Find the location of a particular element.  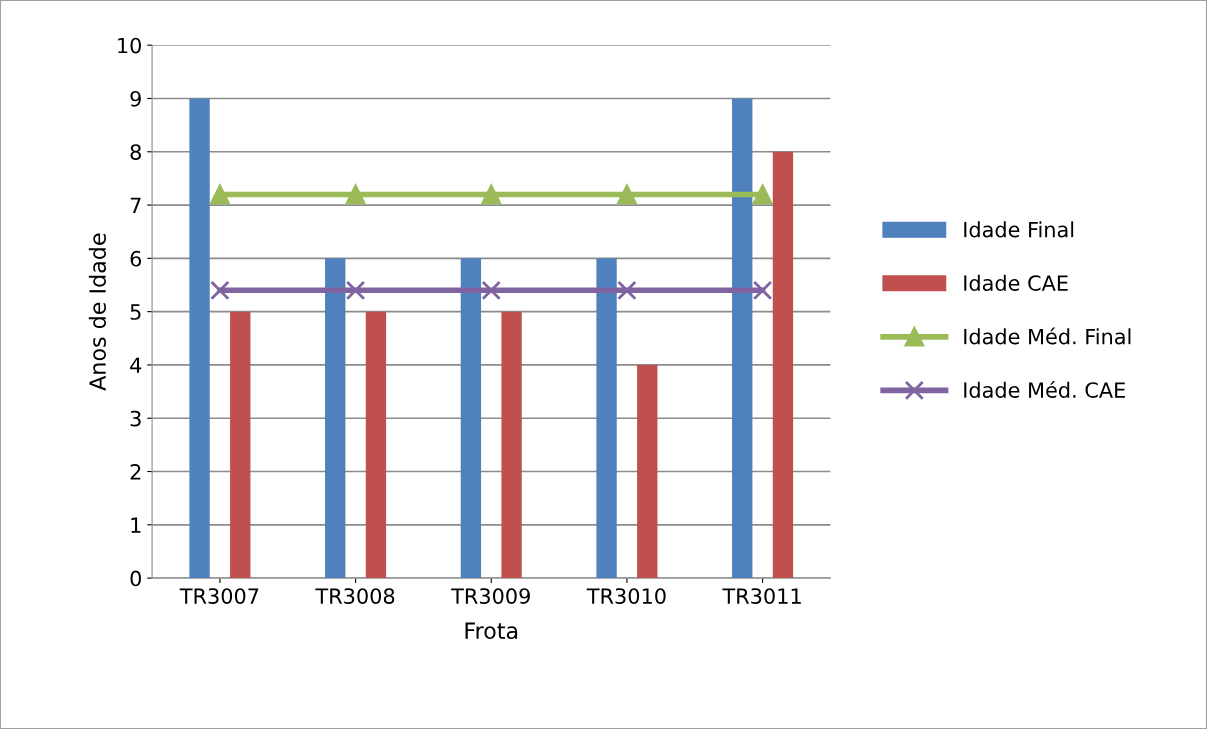

y-tick-label: 4 is located at coordinates (136, 365).